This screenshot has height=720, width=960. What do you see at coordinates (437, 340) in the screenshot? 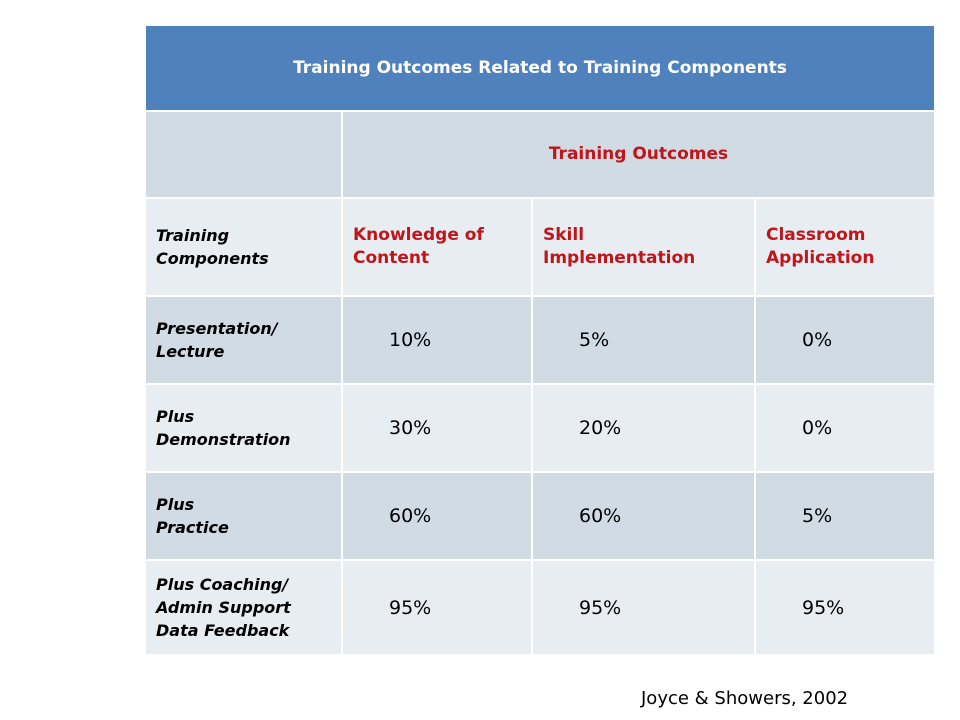
I see `cell-value: 10%` at bounding box center [437, 340].